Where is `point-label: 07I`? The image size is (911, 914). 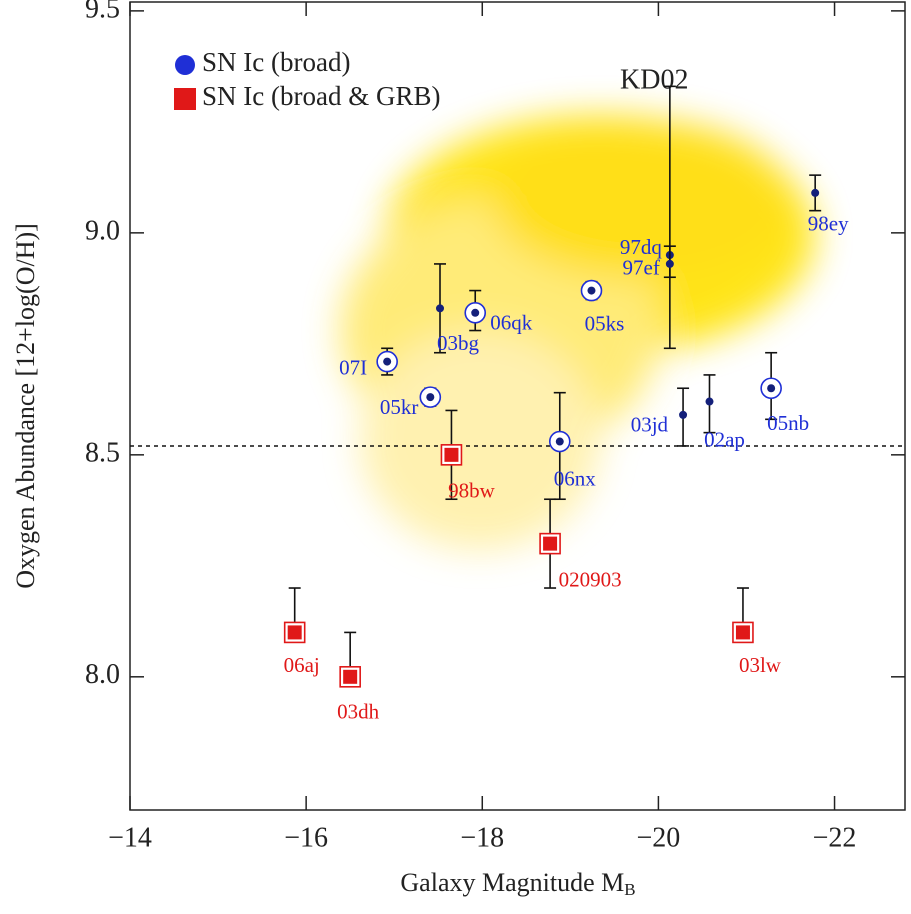
point-label: 07I is located at coordinates (353, 367).